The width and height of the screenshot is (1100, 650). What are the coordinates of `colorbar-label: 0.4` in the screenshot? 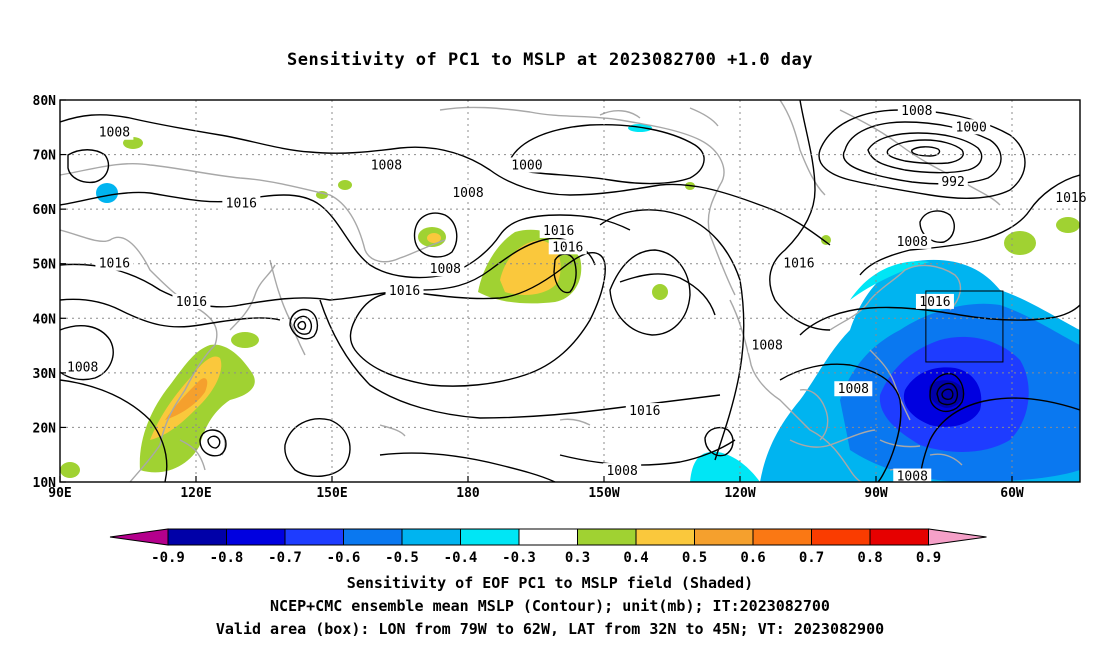 It's located at (635, 558).